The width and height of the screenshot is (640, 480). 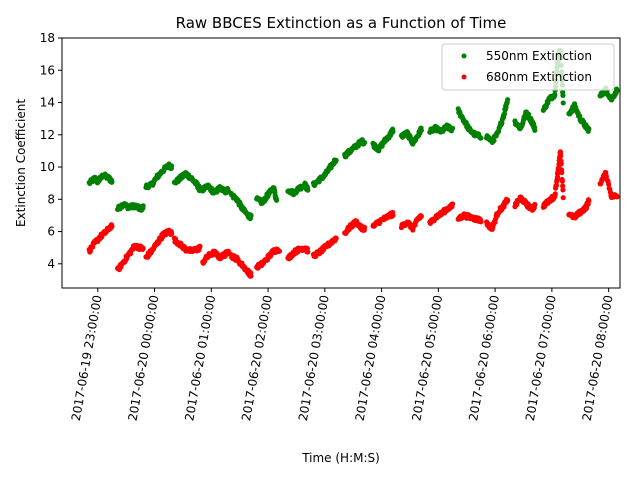 What do you see at coordinates (539, 56) in the screenshot?
I see `legend-label-550nm: 550nm Extinction` at bounding box center [539, 56].